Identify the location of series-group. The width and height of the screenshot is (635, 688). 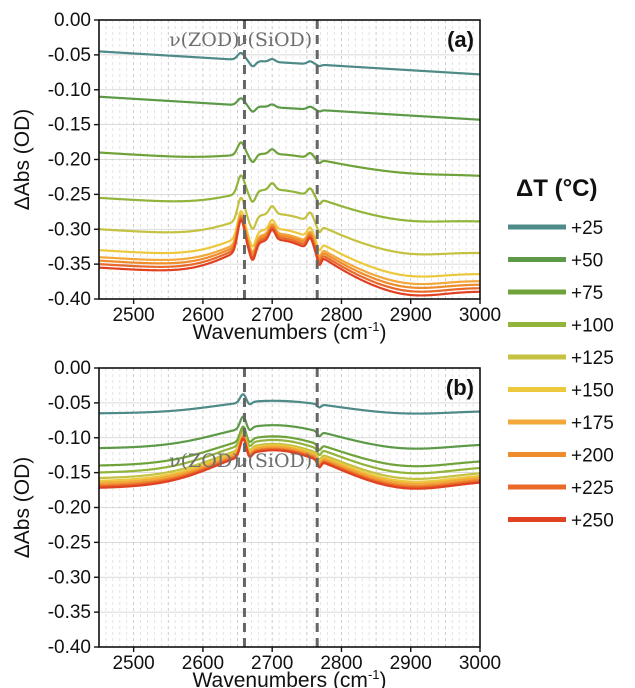
(289, 441).